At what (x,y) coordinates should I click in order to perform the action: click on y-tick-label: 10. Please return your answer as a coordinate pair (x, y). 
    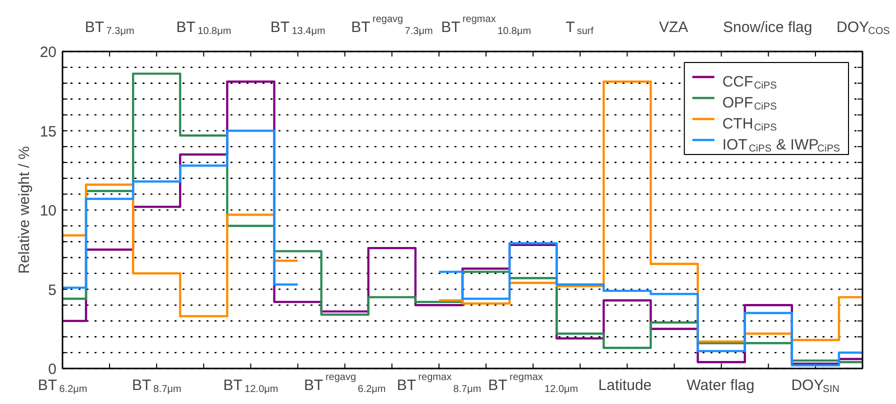
    Looking at the image, I should click on (48, 211).